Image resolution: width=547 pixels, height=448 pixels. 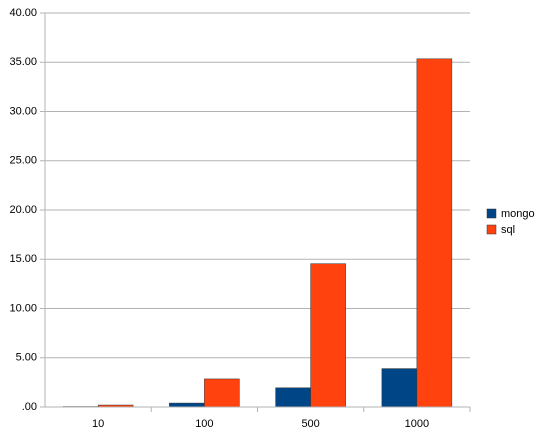 What do you see at coordinates (417, 424) in the screenshot?
I see `x-tick-label: 1000` at bounding box center [417, 424].